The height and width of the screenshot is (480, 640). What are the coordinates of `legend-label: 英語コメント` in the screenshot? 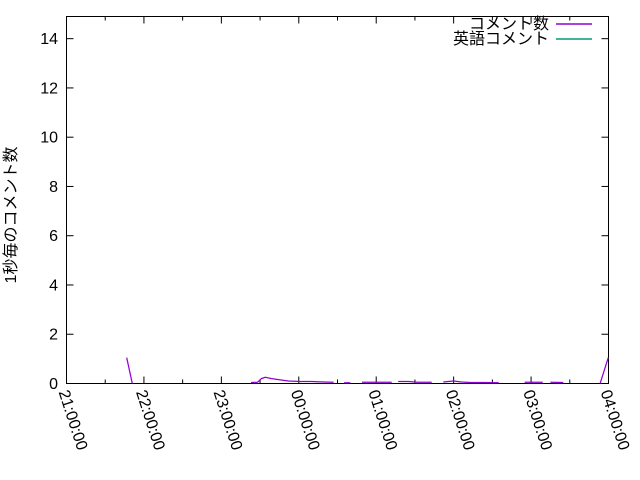 It's located at (501, 39).